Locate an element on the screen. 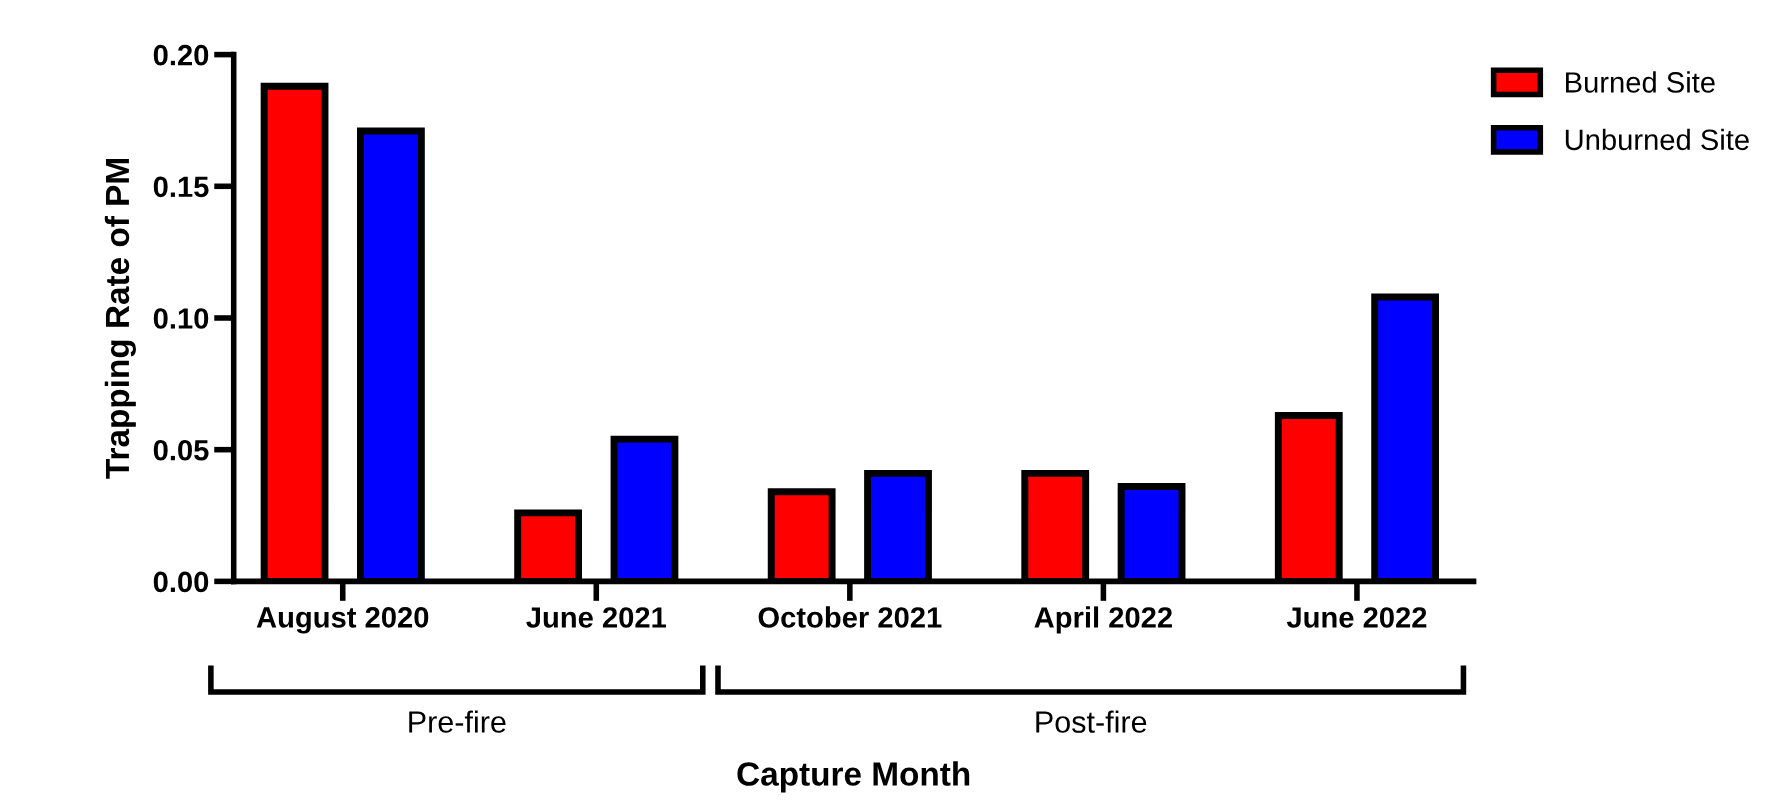 The width and height of the screenshot is (1784, 803). y-tick-label: 0.20 is located at coordinates (181, 55).